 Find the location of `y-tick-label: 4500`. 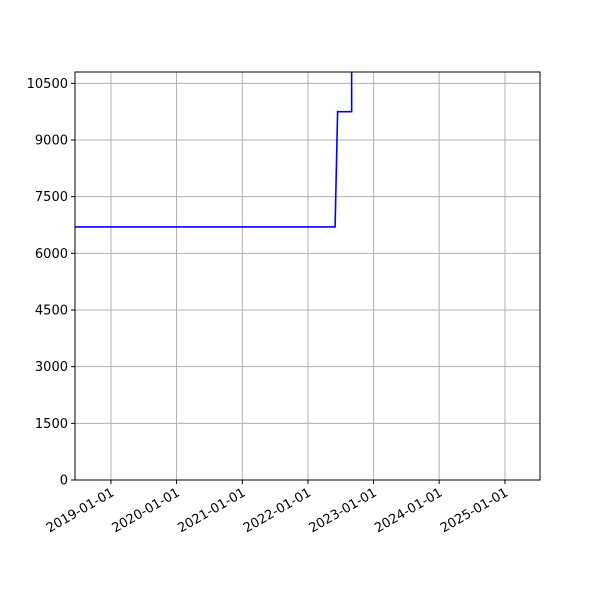

y-tick-label: 4500 is located at coordinates (51, 311).